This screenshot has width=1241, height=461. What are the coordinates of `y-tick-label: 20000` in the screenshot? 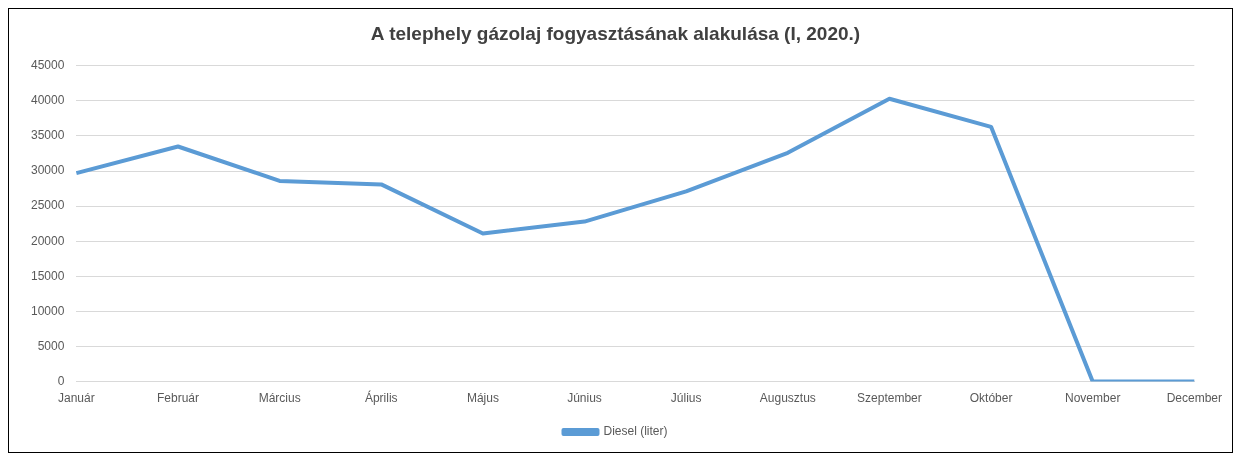 It's located at (47, 240).